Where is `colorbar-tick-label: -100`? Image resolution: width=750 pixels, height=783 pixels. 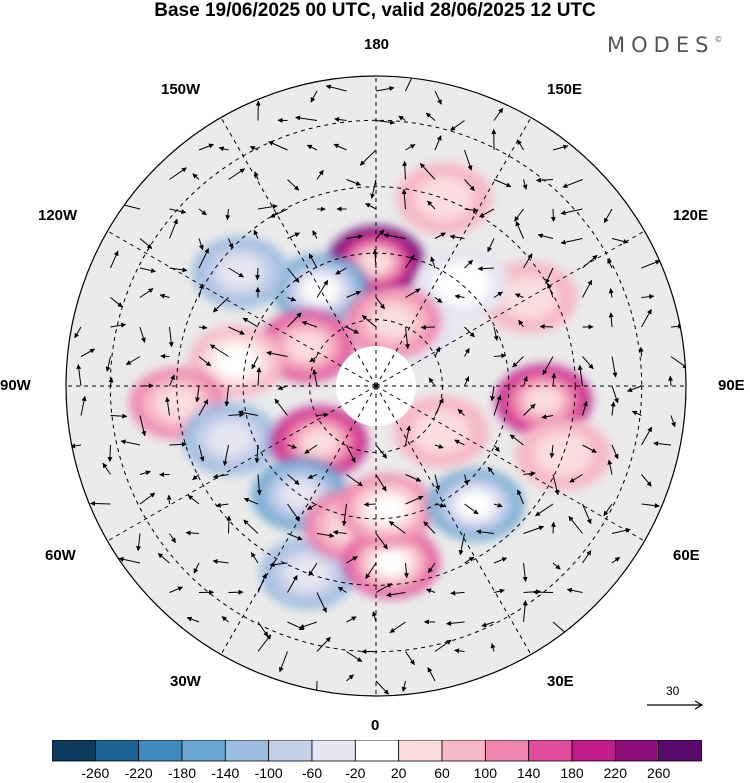 colorbar-tick-label: -100 is located at coordinates (268, 773).